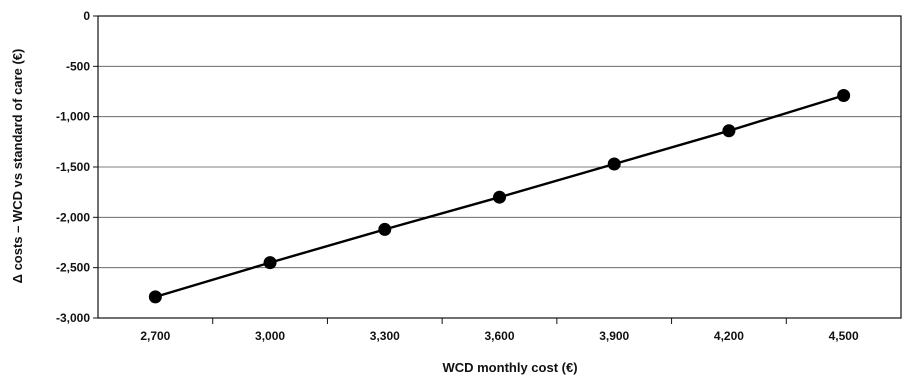 Image resolution: width=904 pixels, height=376 pixels. I want to click on x-axis-label: WCD monthly cost (€), so click(509, 367).